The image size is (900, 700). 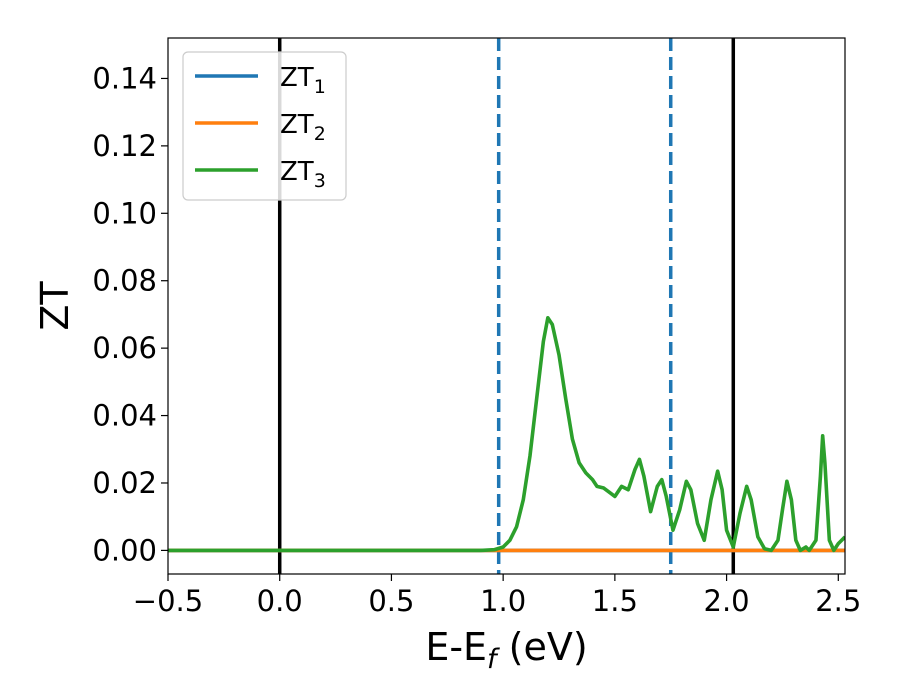 I want to click on x-tick-label: 1.0, so click(x=503, y=601).